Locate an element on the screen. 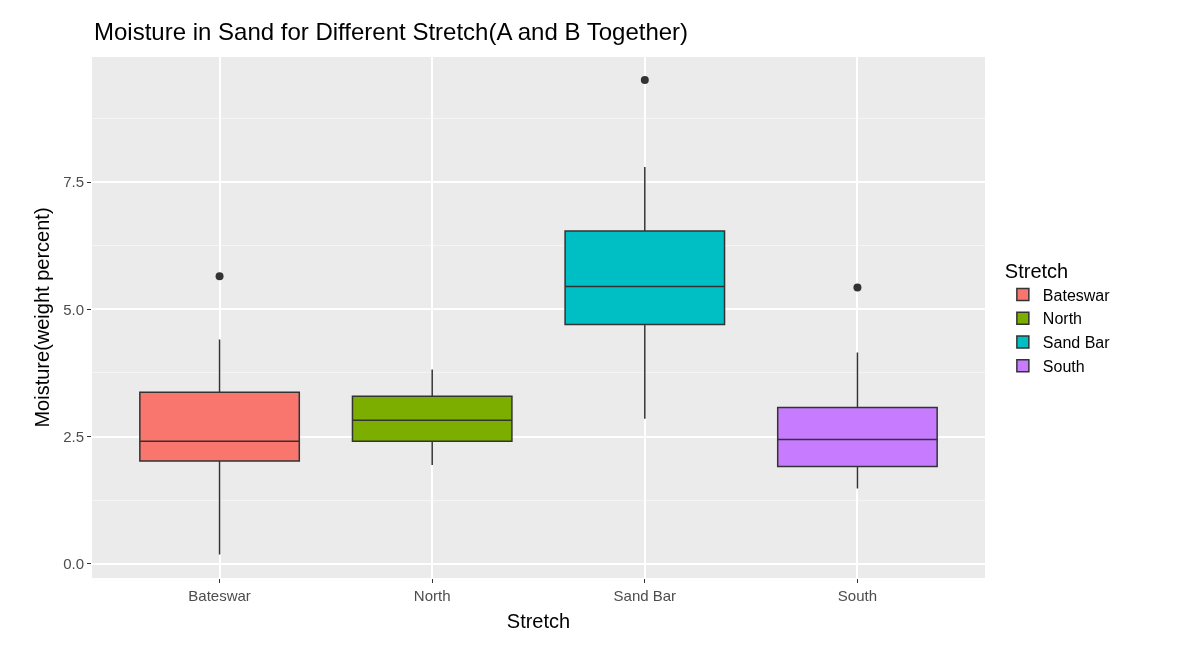 Image resolution: width=1190 pixels, height=652 pixels. legend-label: South is located at coordinates (1063, 367).